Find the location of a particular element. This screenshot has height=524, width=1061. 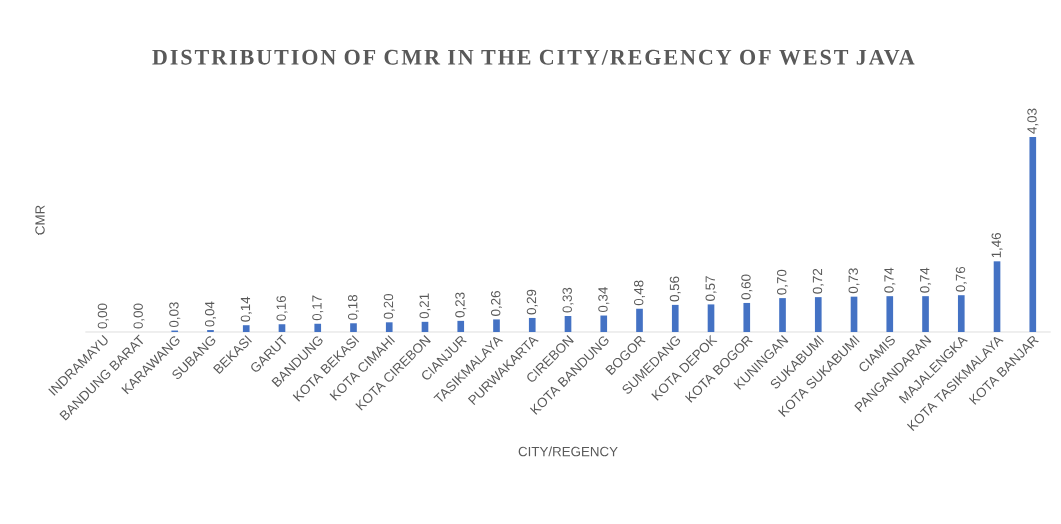

data-label: 1,46 is located at coordinates (997, 245).